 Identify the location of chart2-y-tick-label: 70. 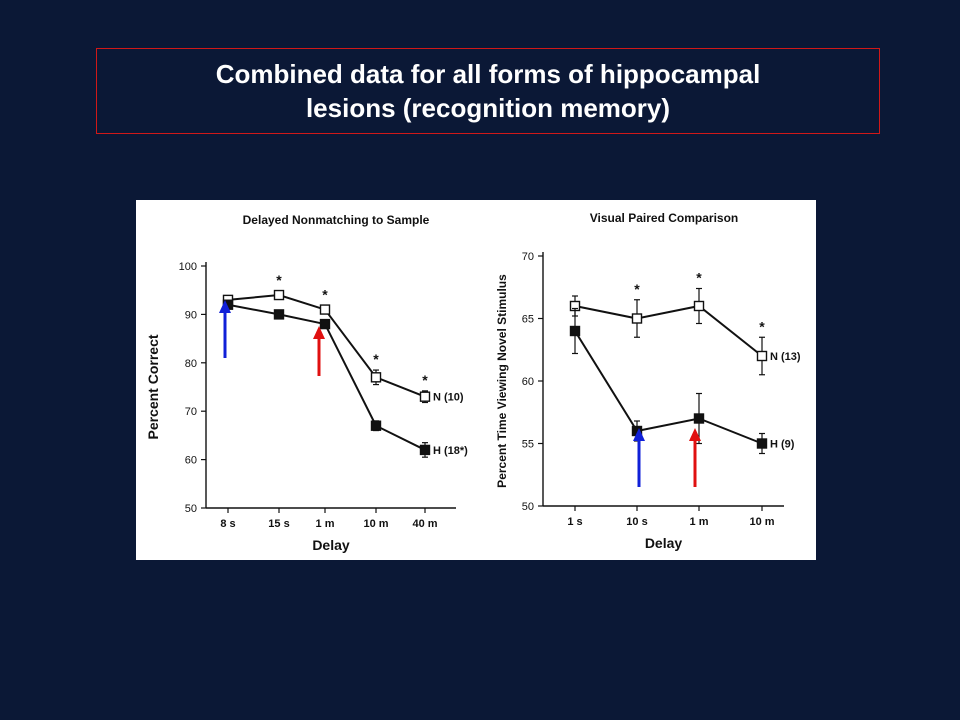
(528, 257).